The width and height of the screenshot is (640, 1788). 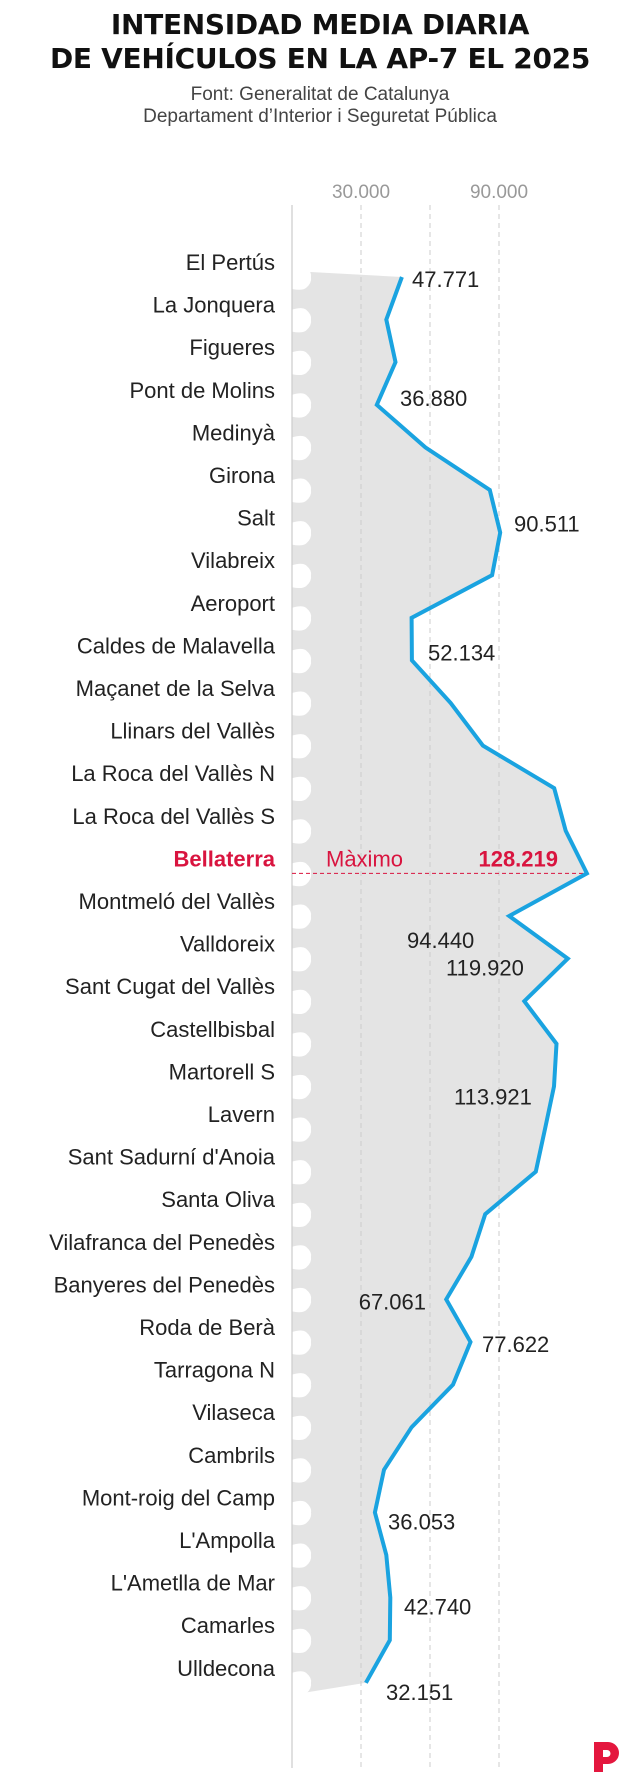 I want to click on category-label: Castellbisbal, so click(x=212, y=1029).